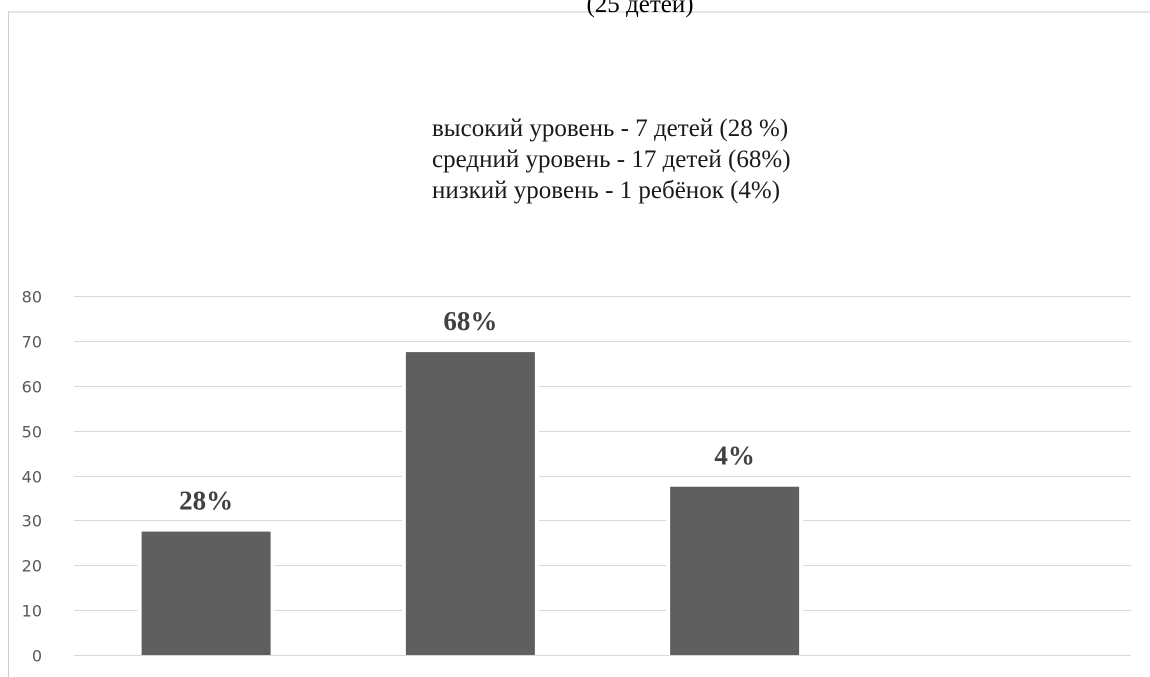 The width and height of the screenshot is (1150, 677). Describe the element at coordinates (606, 190) in the screenshot. I see `annotation-low-level: низкий уровень - 1 ребёнок (4%)` at that location.